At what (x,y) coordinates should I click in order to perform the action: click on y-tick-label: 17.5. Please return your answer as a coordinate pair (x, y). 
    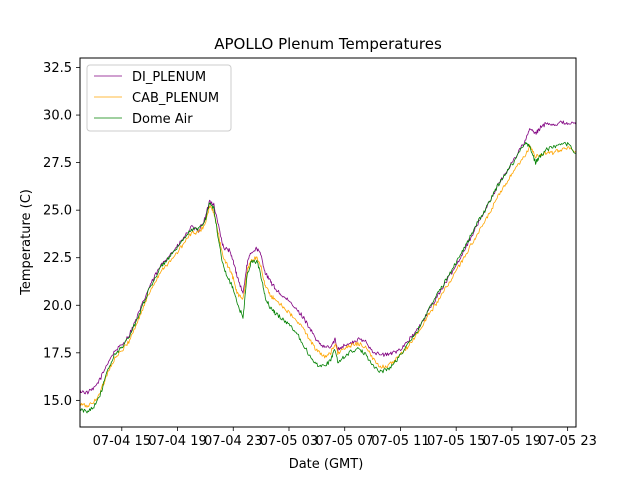
    Looking at the image, I should click on (57, 353).